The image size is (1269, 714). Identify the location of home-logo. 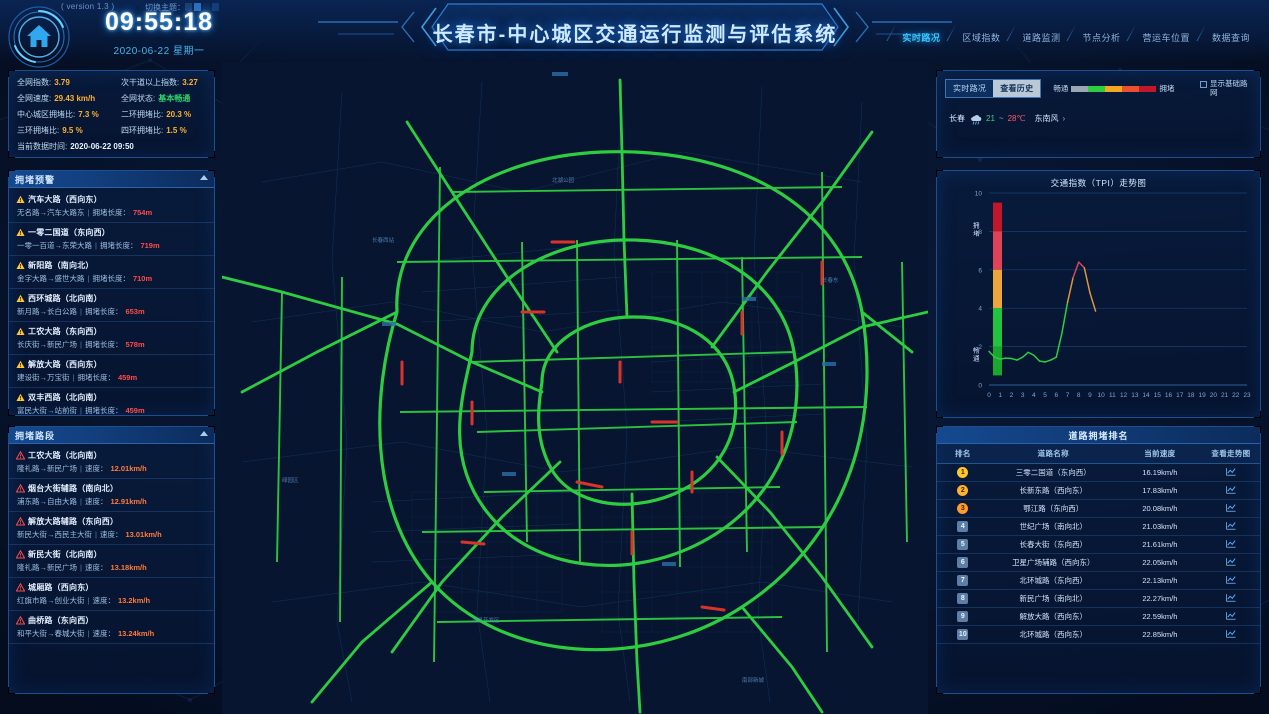
(39, 37).